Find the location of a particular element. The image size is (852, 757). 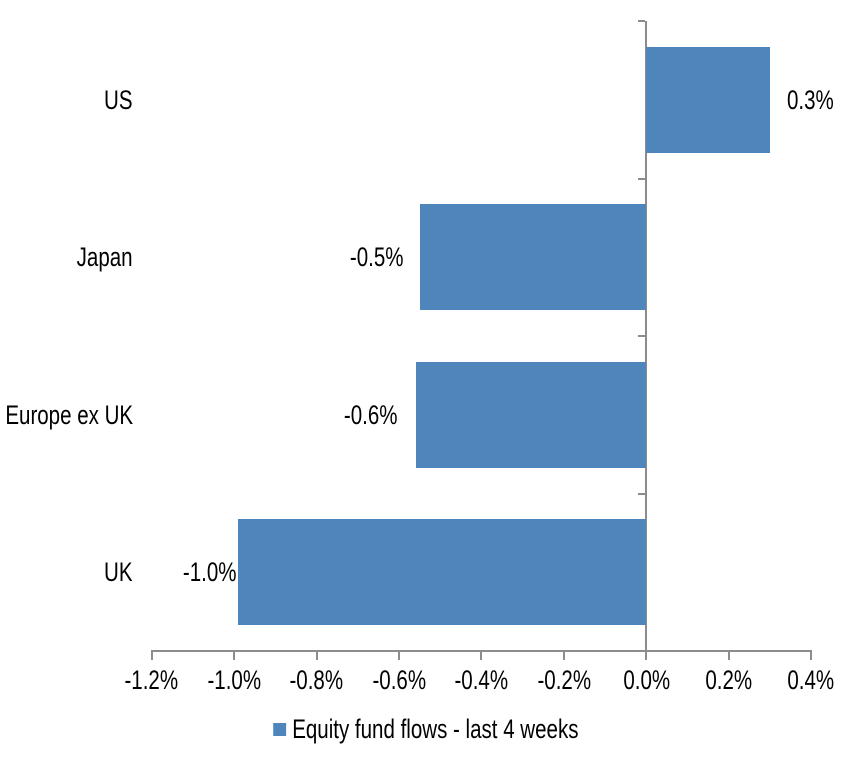

bar-japan is located at coordinates (533, 257).